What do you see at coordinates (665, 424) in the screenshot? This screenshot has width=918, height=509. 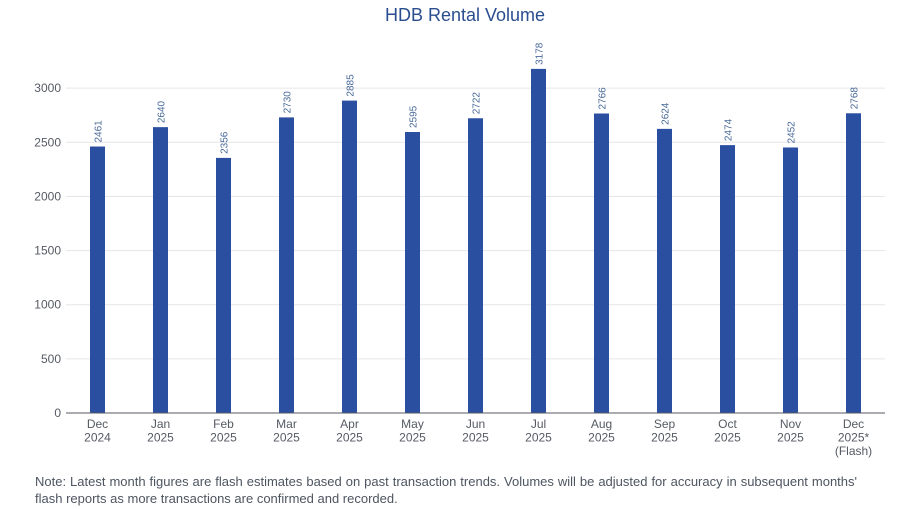 I see `x-tick-label-line: Sep` at bounding box center [665, 424].